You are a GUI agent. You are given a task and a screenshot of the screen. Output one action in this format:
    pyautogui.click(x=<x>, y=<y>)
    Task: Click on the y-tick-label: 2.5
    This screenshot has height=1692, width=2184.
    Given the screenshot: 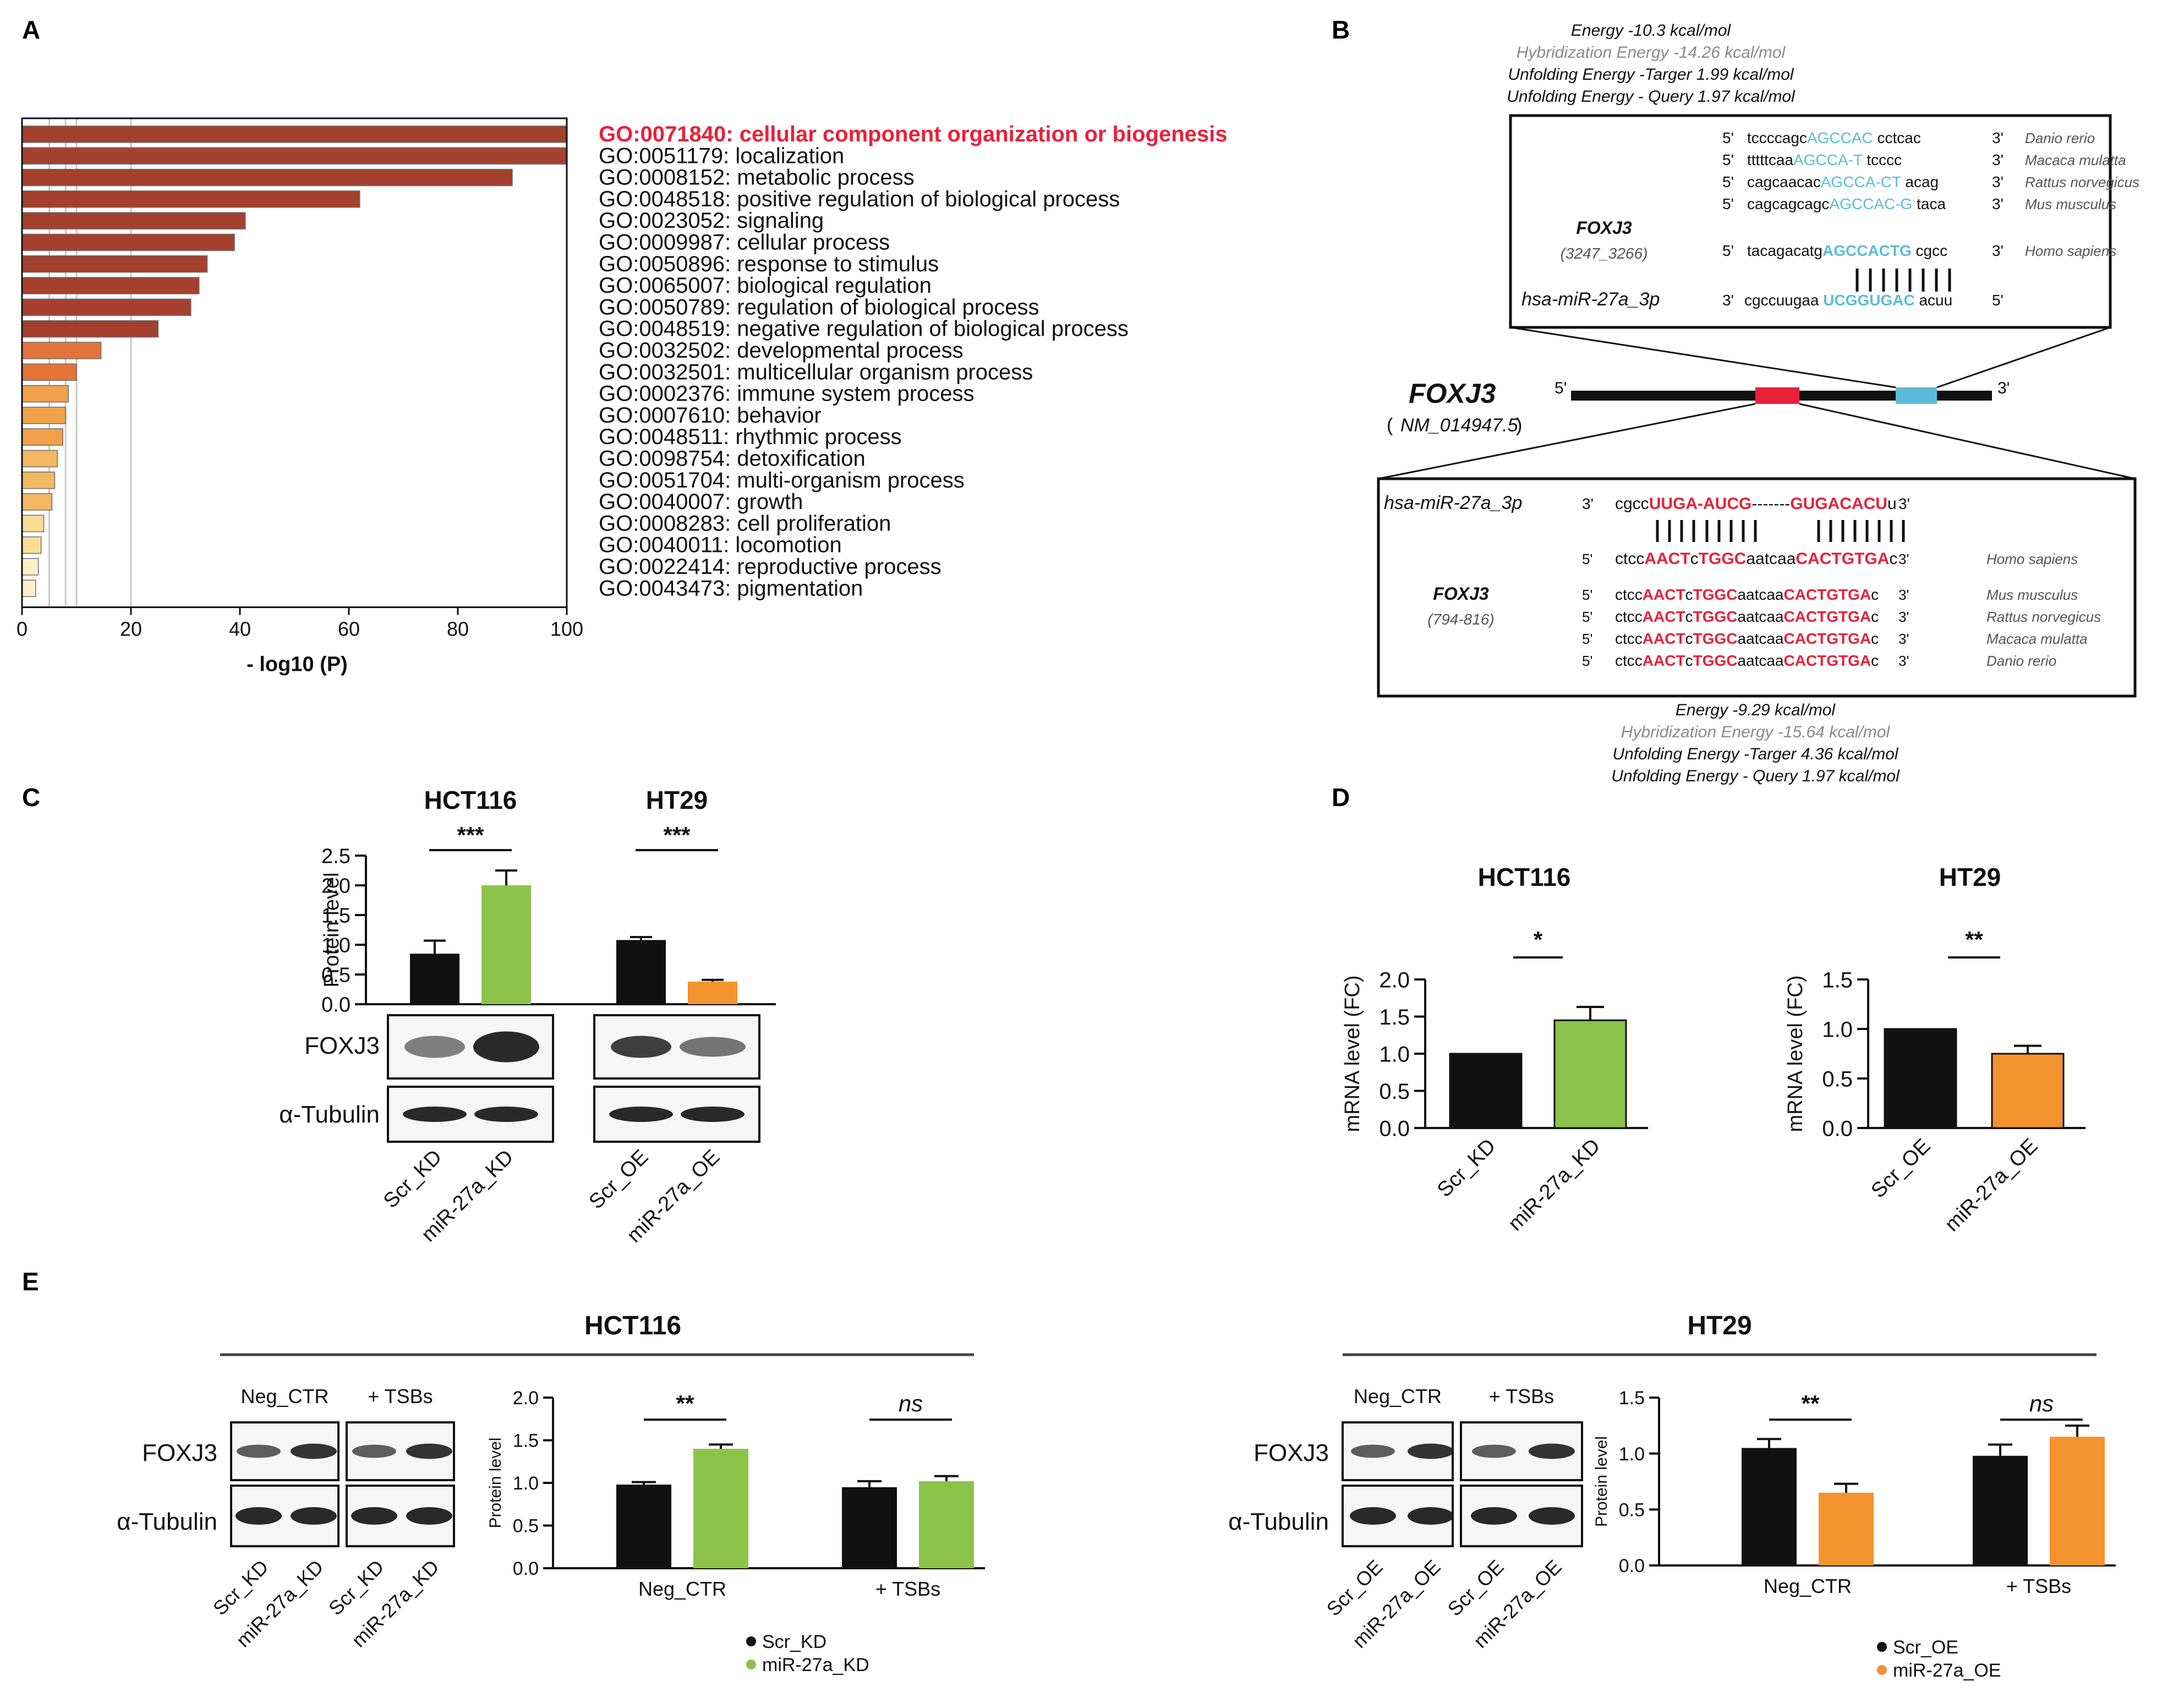 What is the action you would take?
    pyautogui.click(x=336, y=857)
    